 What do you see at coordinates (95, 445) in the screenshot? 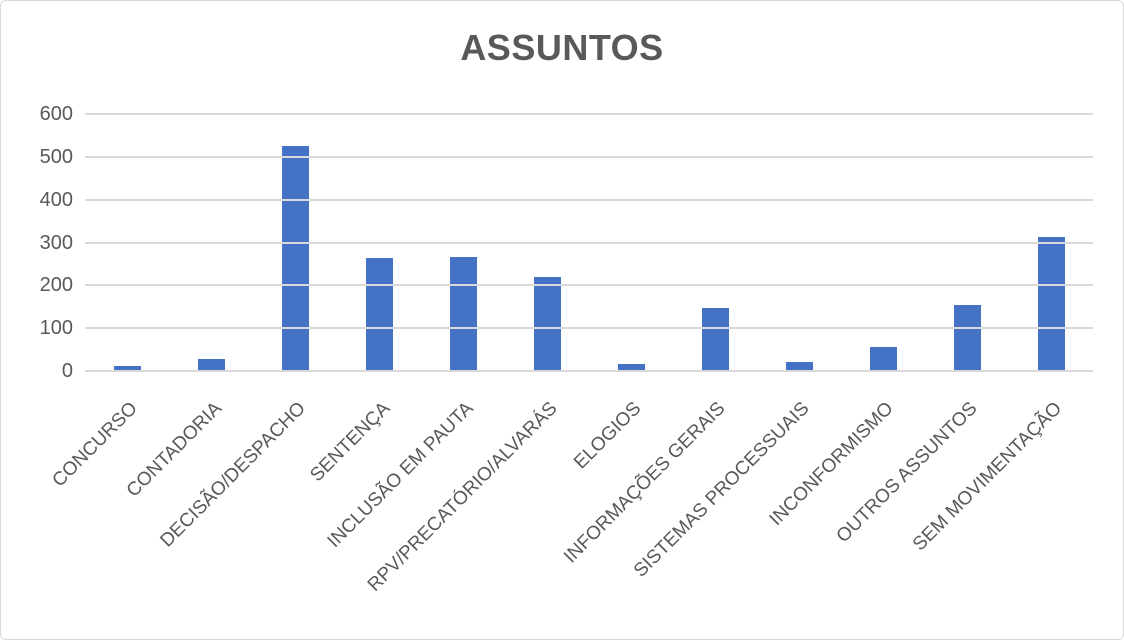
I see `x-axis-category-label: CONCURSO` at bounding box center [95, 445].